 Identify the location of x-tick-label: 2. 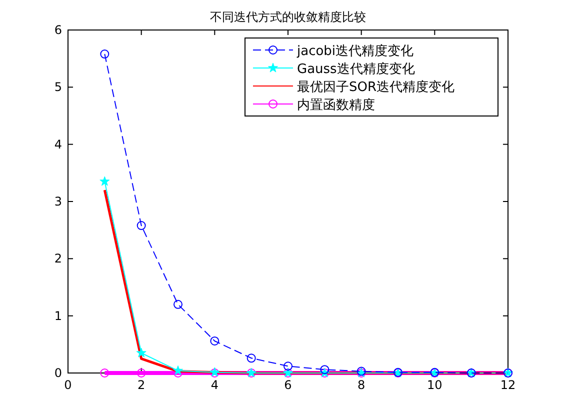
(142, 385).